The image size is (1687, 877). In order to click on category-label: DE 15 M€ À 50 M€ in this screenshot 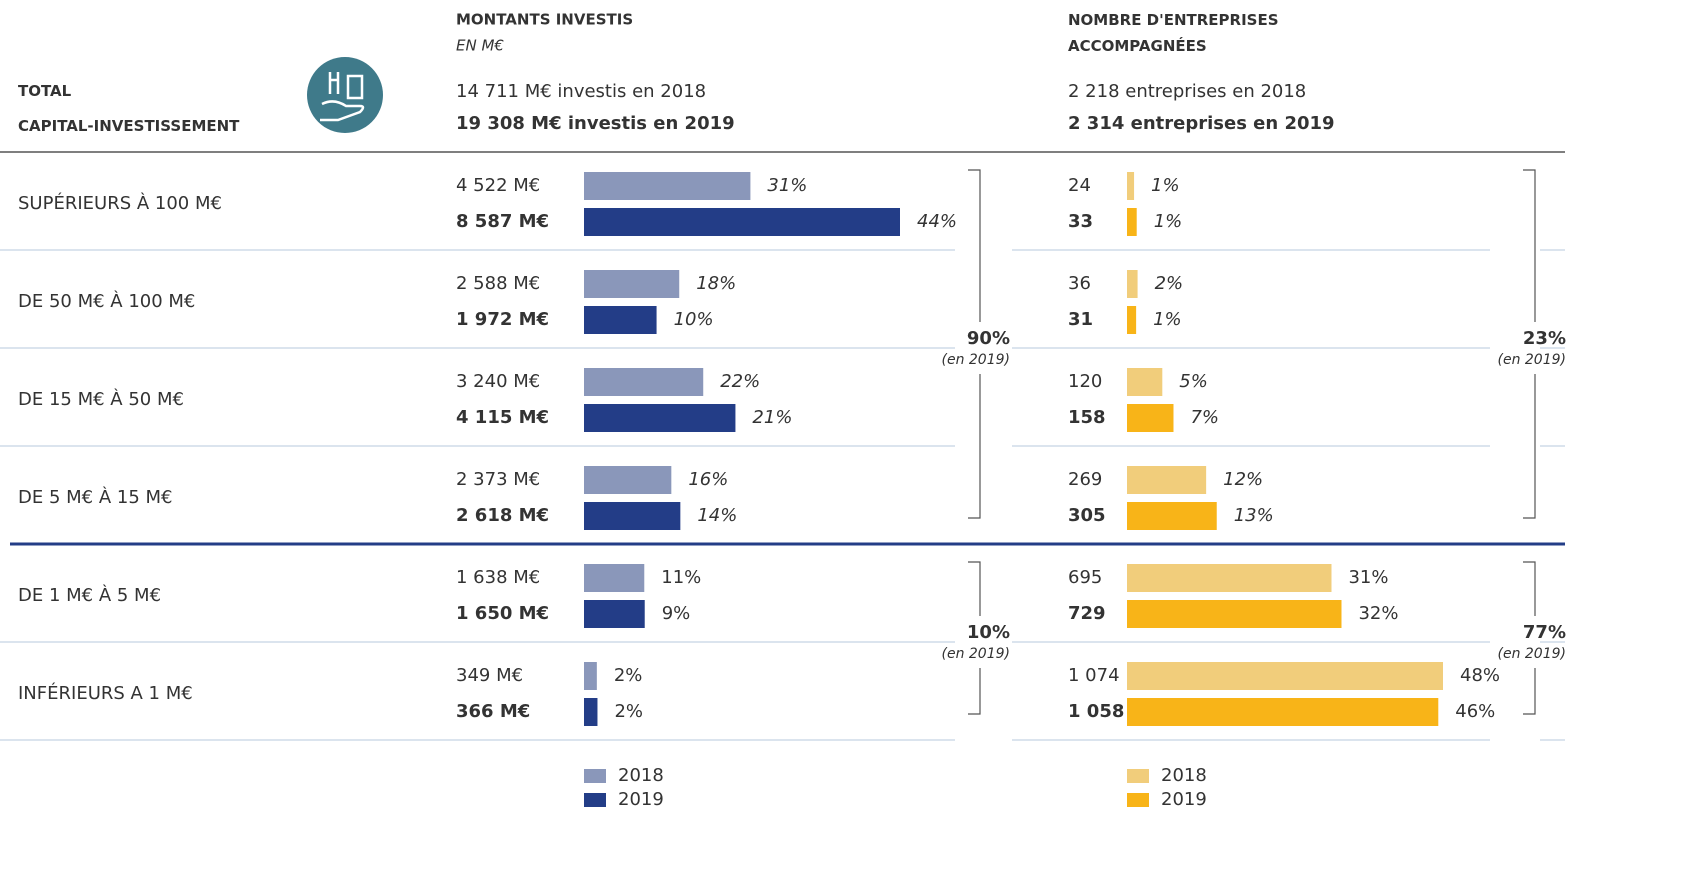, I will do `click(101, 399)`.